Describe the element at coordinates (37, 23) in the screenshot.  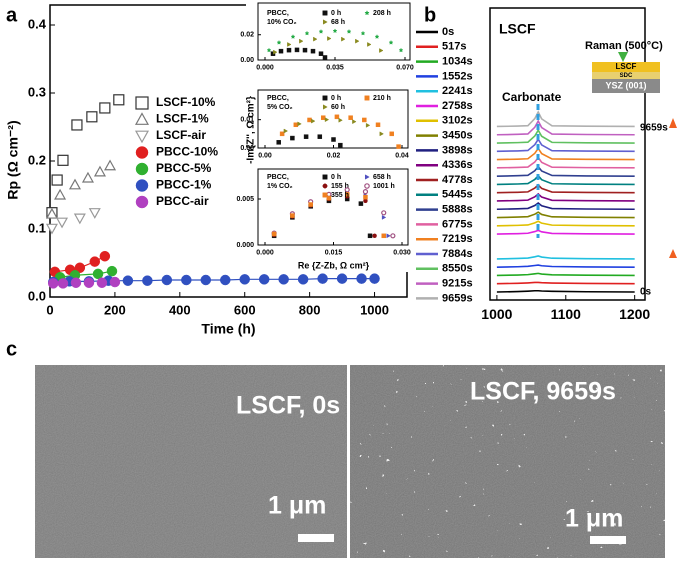
I see `y-tick-label: 0.4` at that location.